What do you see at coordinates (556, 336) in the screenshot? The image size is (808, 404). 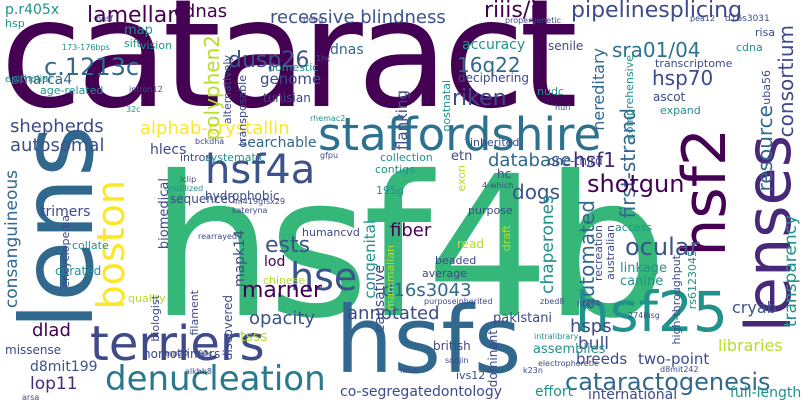 I see `word-intralibrary: intralibrary` at bounding box center [556, 336].